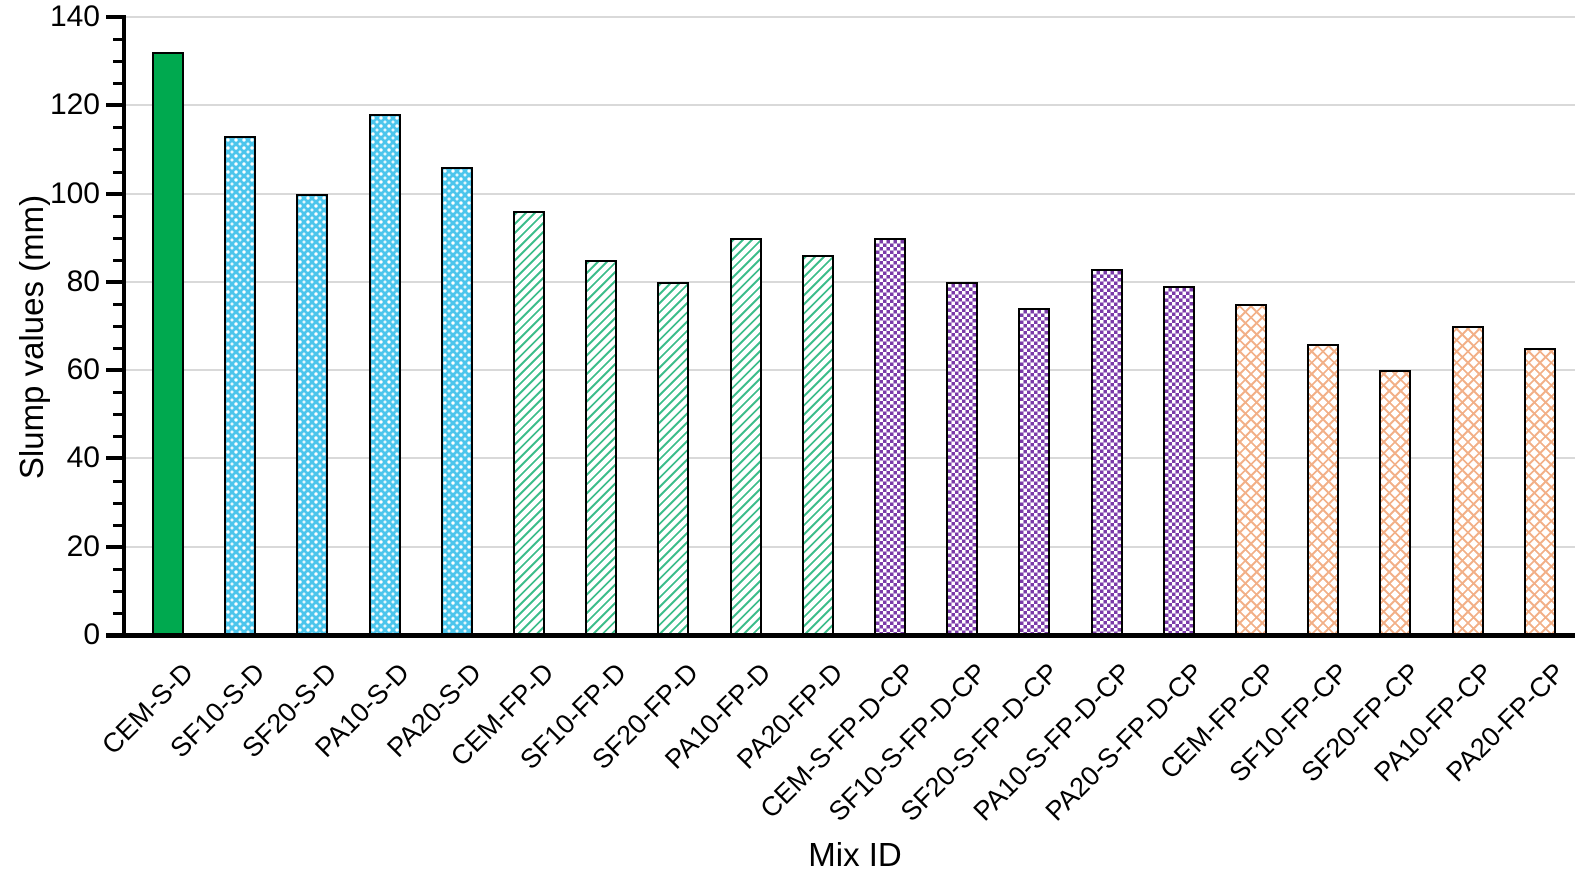 The image size is (1575, 882). I want to click on bar-CEM-S-FP-D-CP, so click(890, 436).